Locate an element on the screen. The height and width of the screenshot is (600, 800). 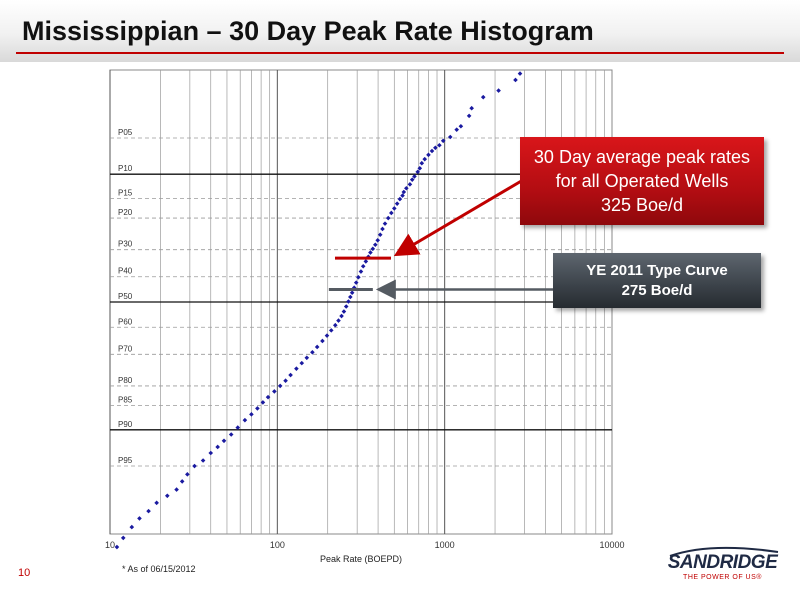
marker-layer is located at coordinates (441, 239).